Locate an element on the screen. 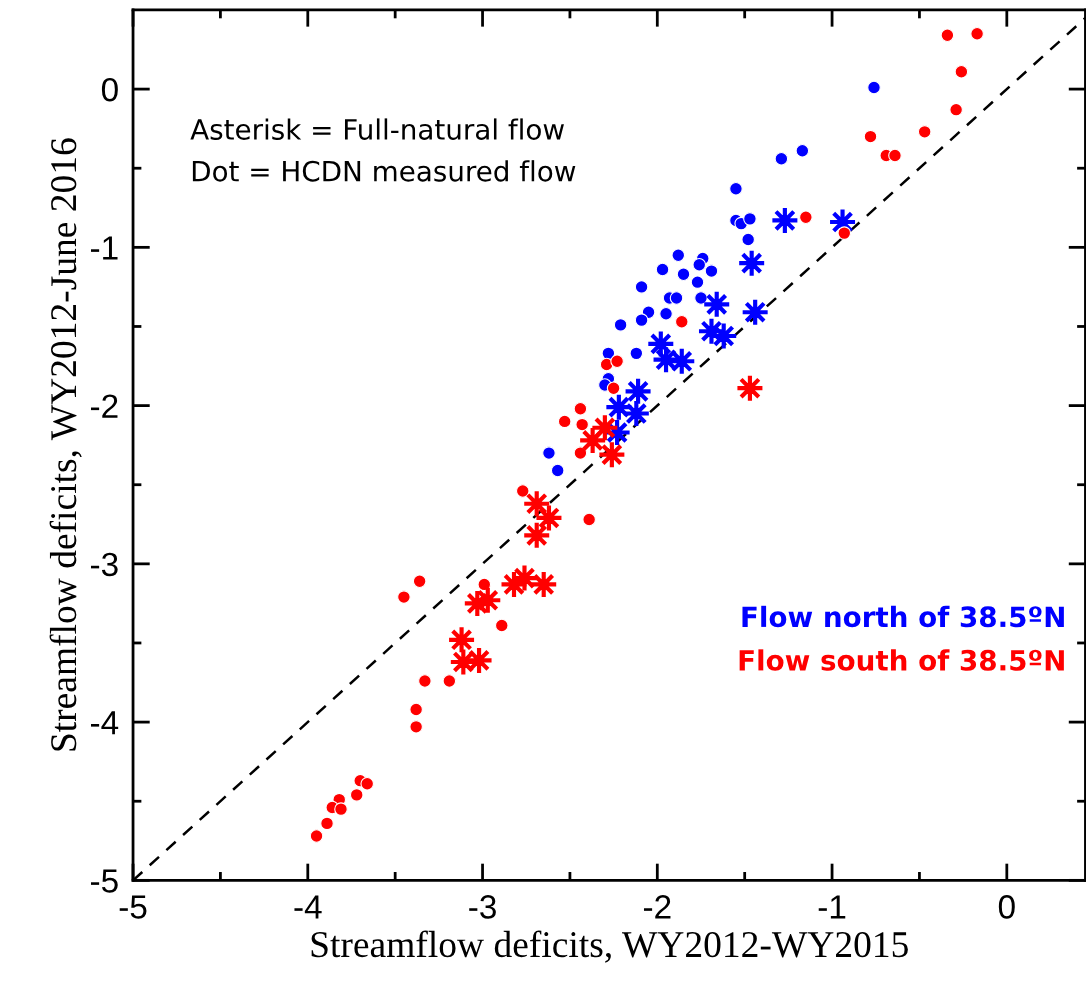  x-tick-label: -4 is located at coordinates (308, 907).